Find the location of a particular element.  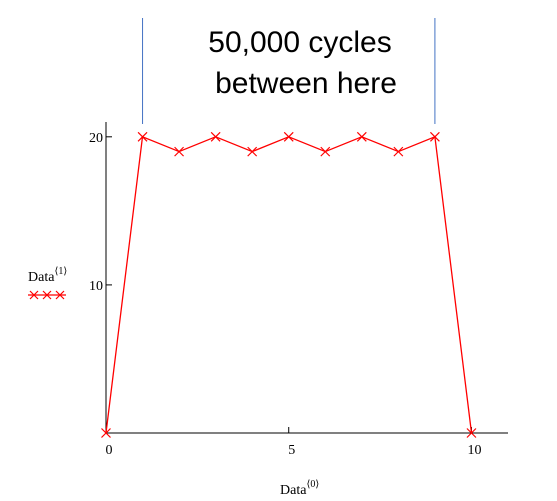

y-axis-label-sup: ⟨1⟩ is located at coordinates (60, 271).